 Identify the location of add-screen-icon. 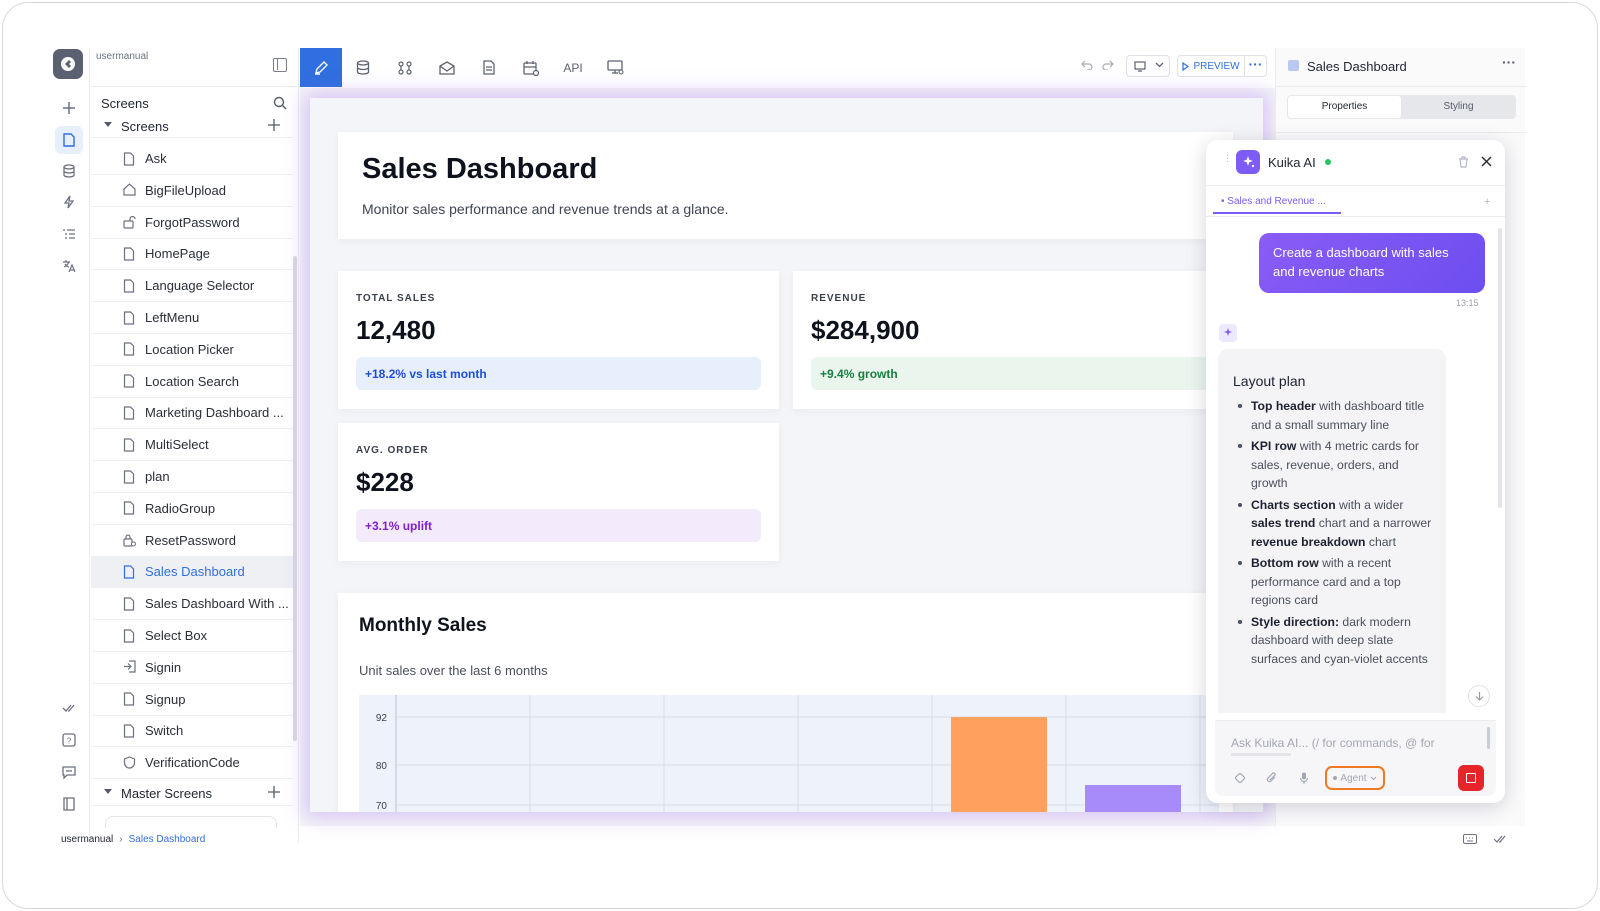
(274, 125).